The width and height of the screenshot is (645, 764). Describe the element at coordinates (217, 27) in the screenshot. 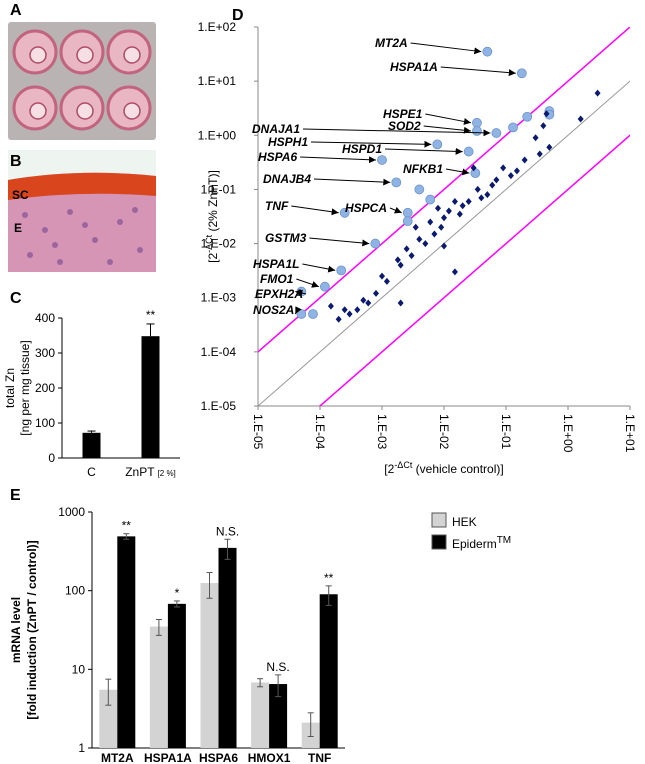

I see `y-tick-label: 1.E+02` at that location.